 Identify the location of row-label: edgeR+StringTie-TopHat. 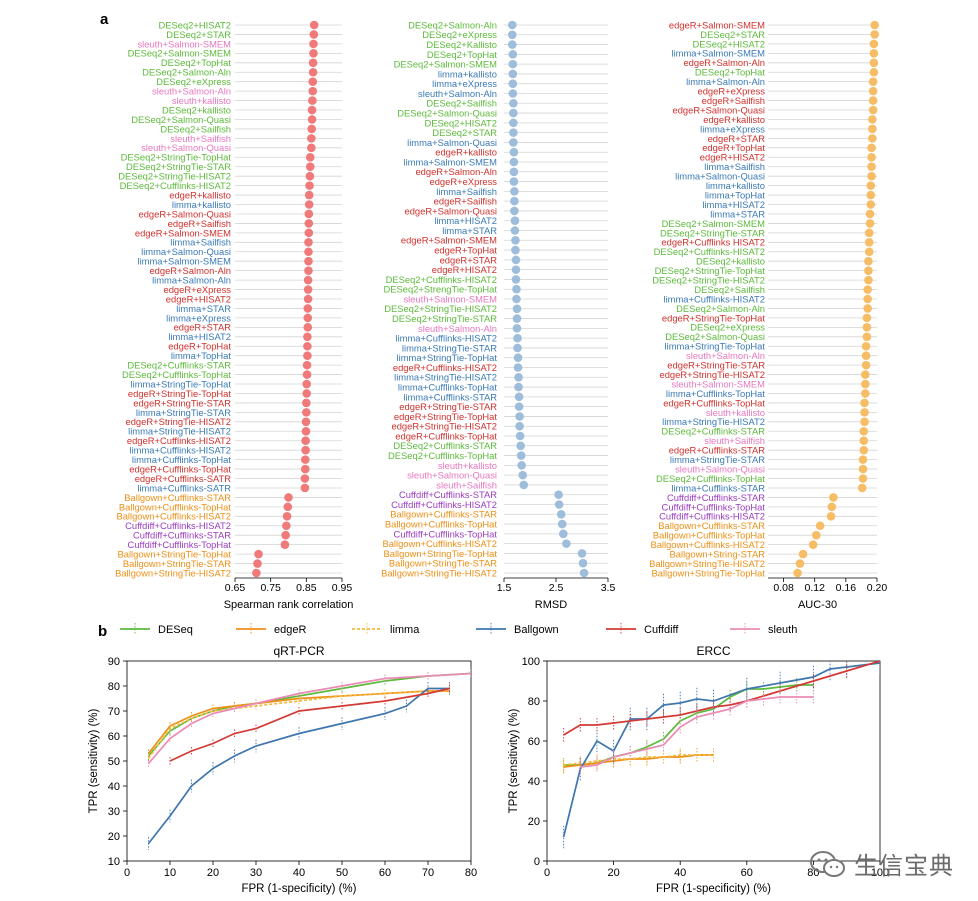
(179, 393).